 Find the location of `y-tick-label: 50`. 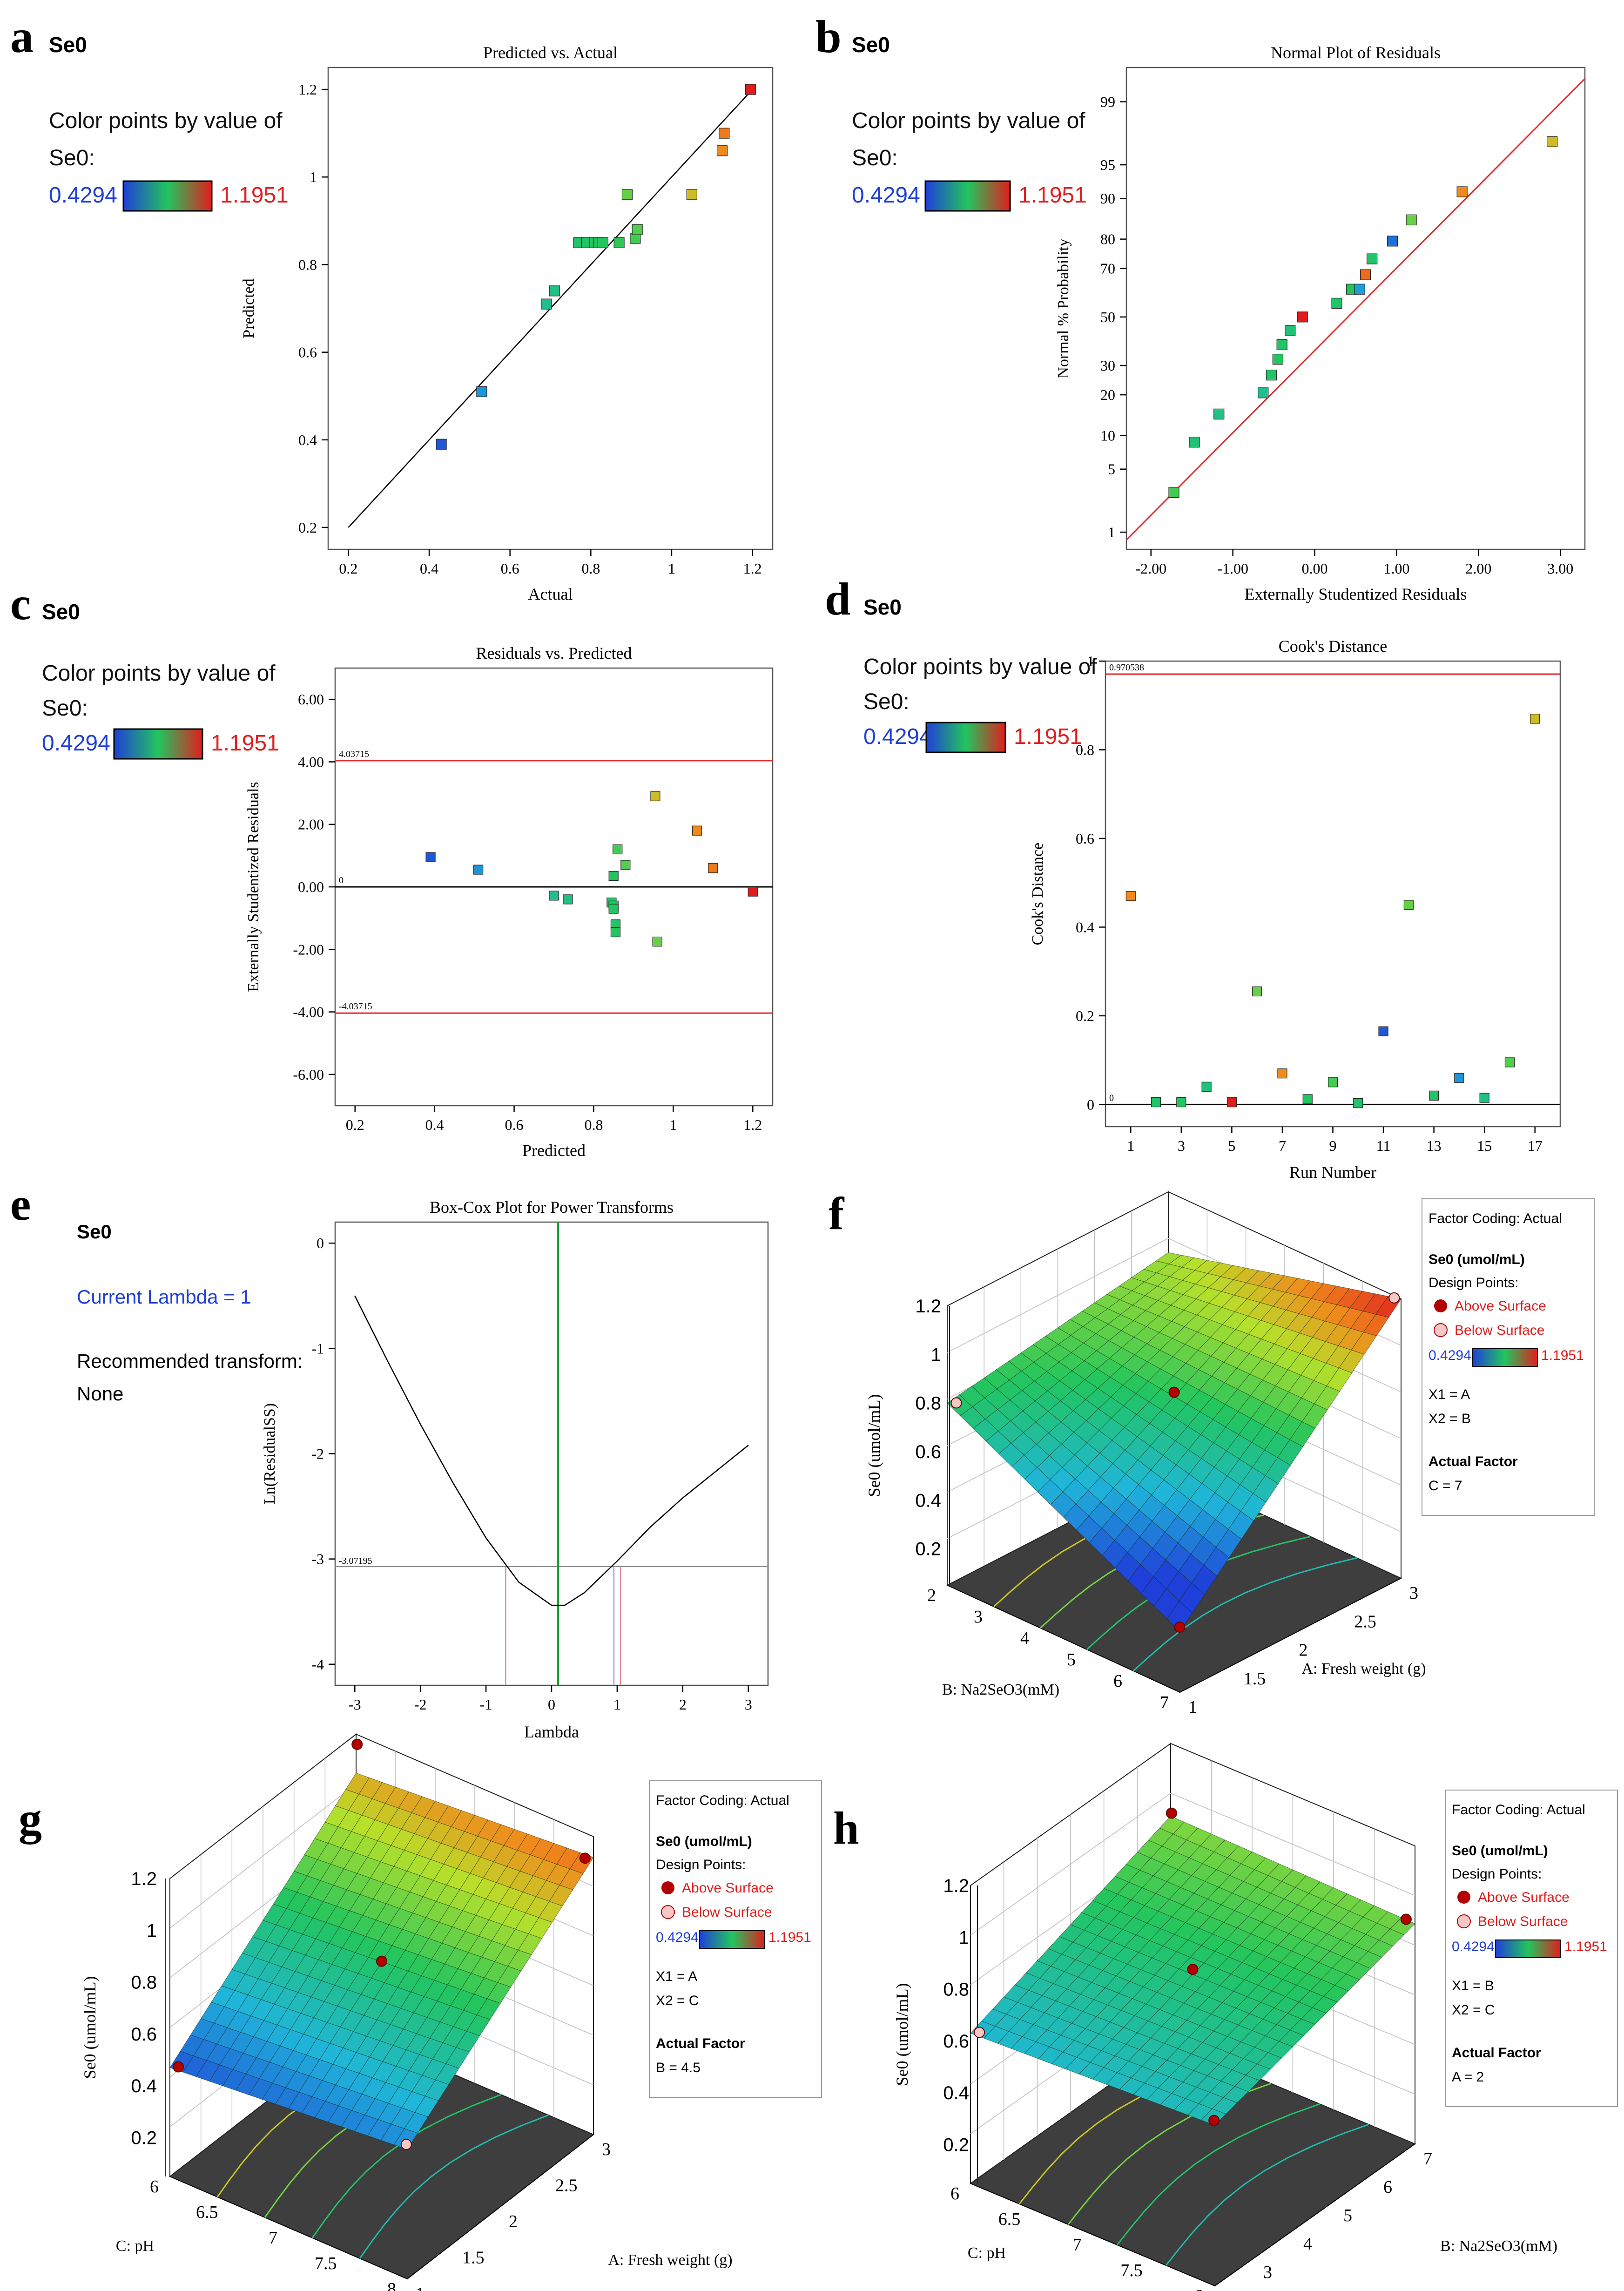

y-tick-label: 50 is located at coordinates (1107, 317).